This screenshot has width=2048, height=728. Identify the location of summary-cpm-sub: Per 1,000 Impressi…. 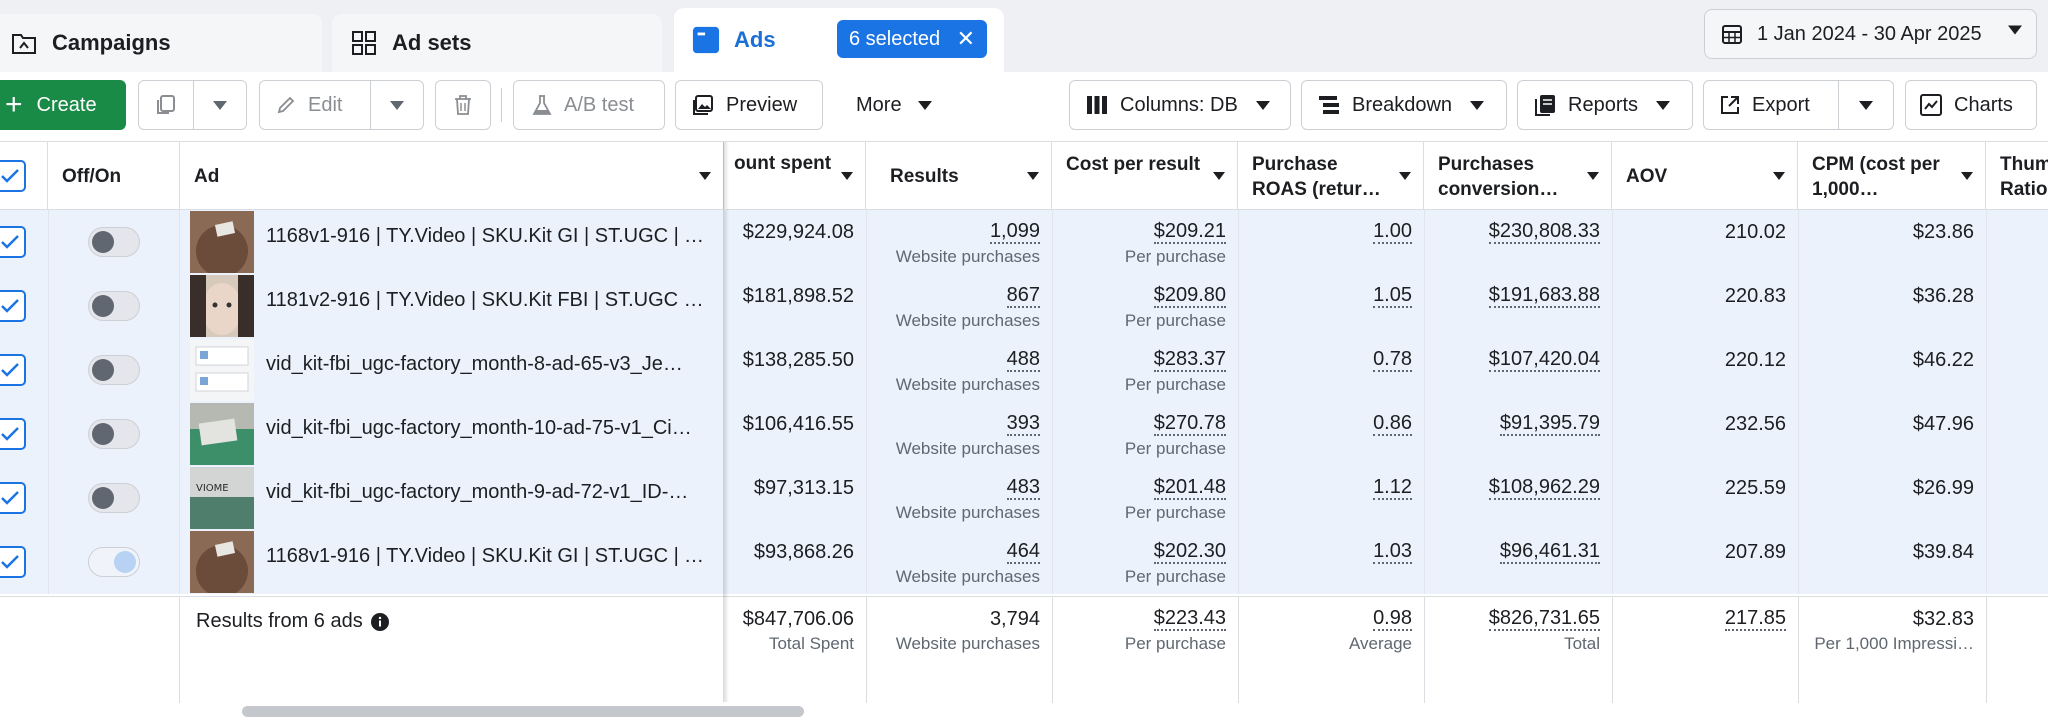
(1894, 643).